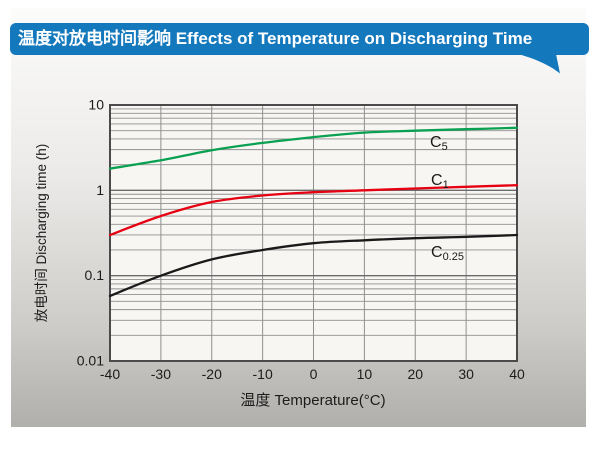 This screenshot has width=600, height=451. What do you see at coordinates (447, 253) in the screenshot?
I see `curve-label-c0-25: C0.25` at bounding box center [447, 253].